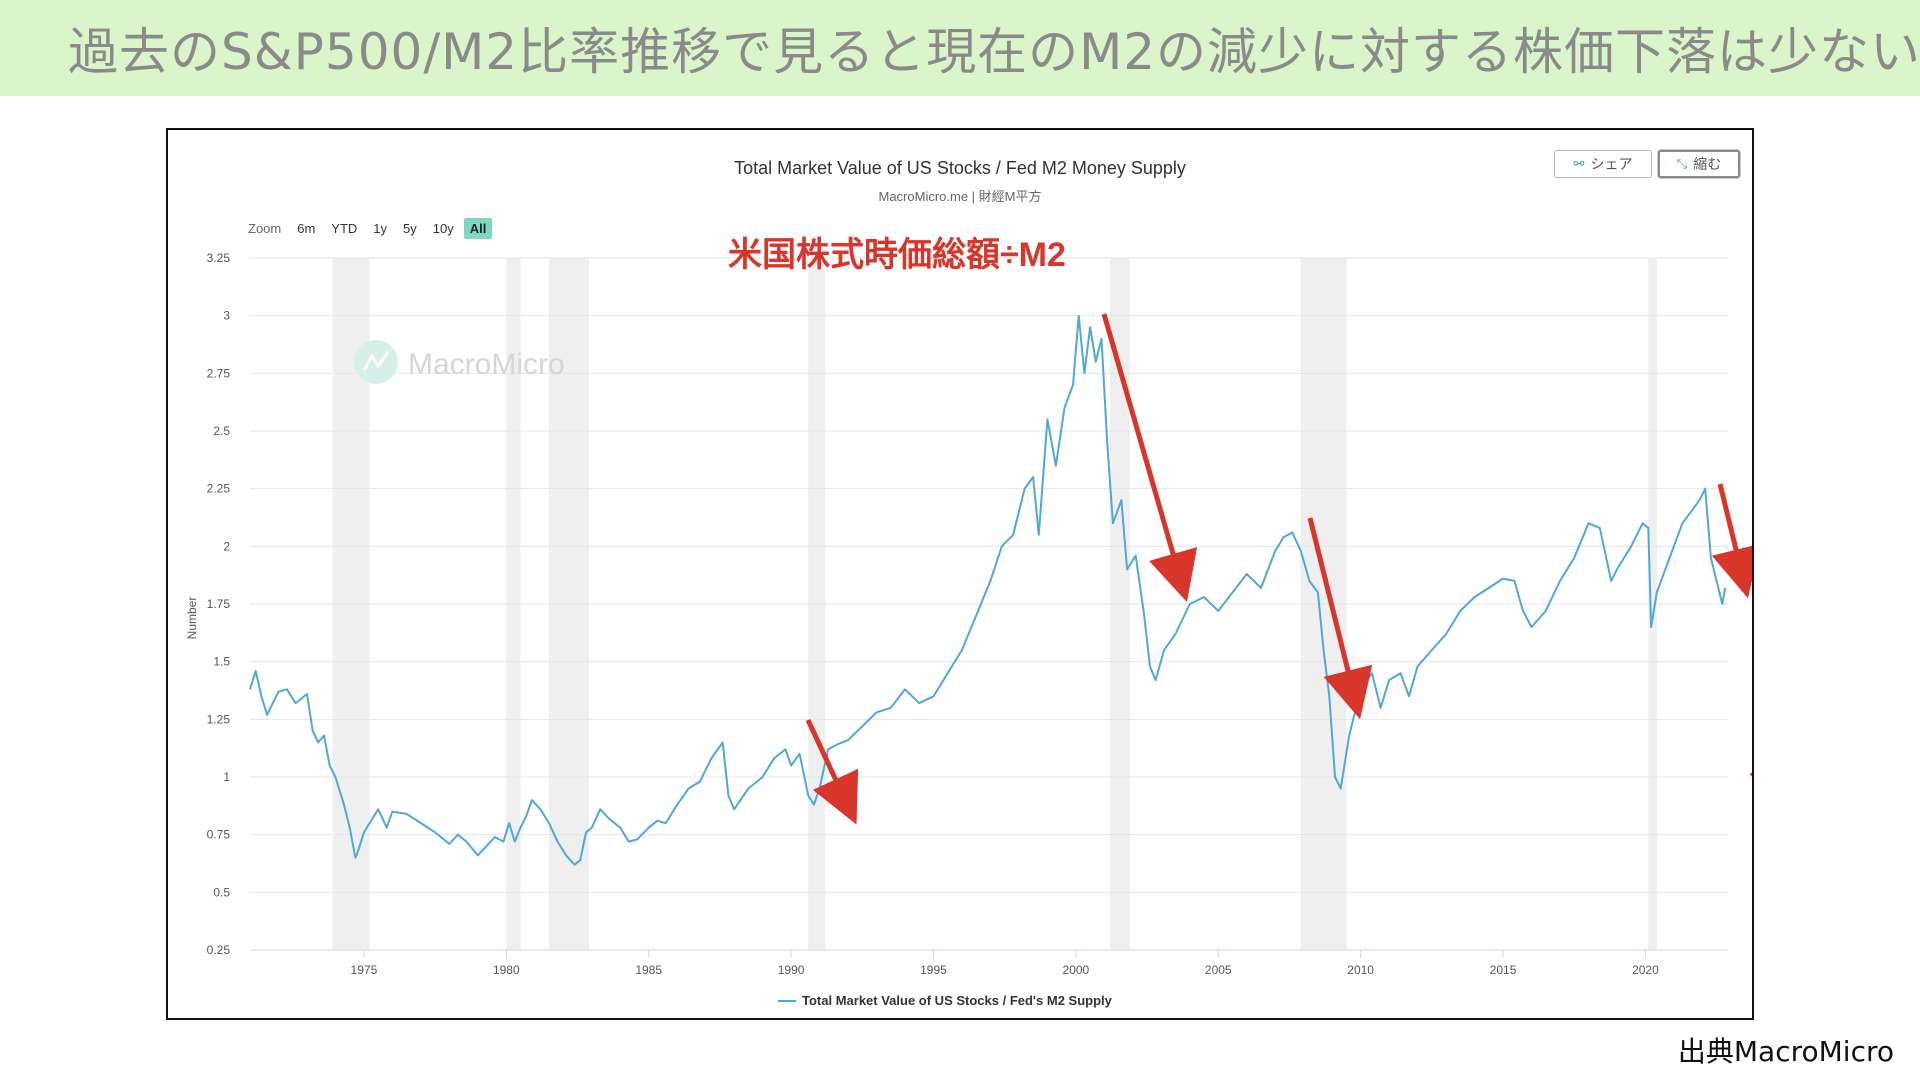  I want to click on y-tick-label: 2.25, so click(219, 489).